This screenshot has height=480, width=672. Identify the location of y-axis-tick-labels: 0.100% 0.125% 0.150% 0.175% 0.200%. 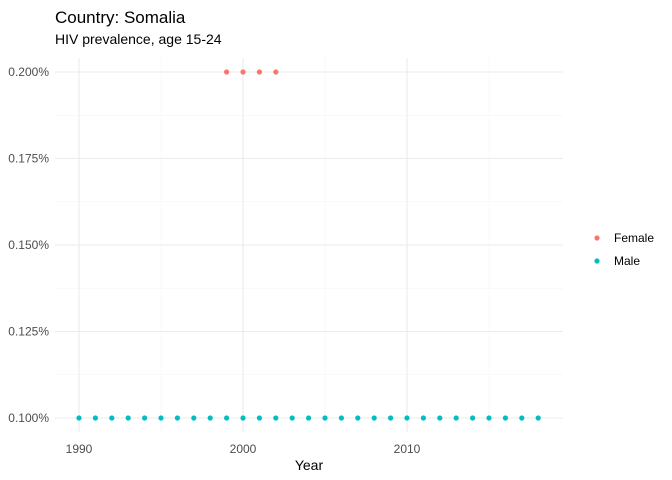
(28, 245).